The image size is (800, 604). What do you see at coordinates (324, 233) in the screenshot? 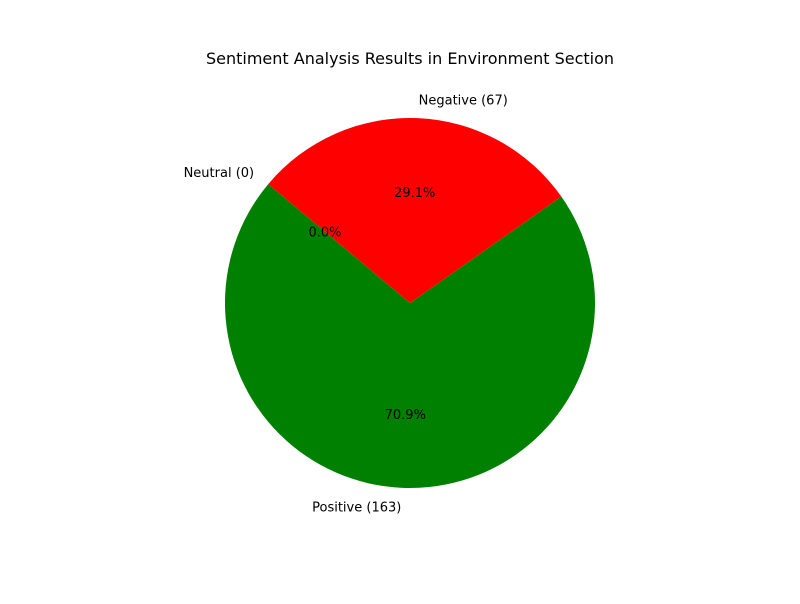
I see `percent-label-neutral: 0.0%` at bounding box center [324, 233].